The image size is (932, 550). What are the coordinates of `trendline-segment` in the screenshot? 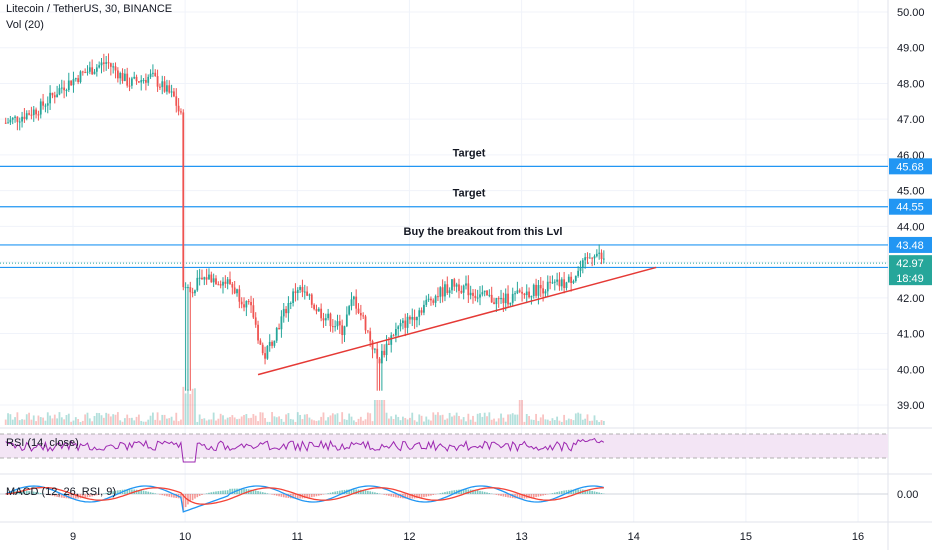 It's located at (457, 321).